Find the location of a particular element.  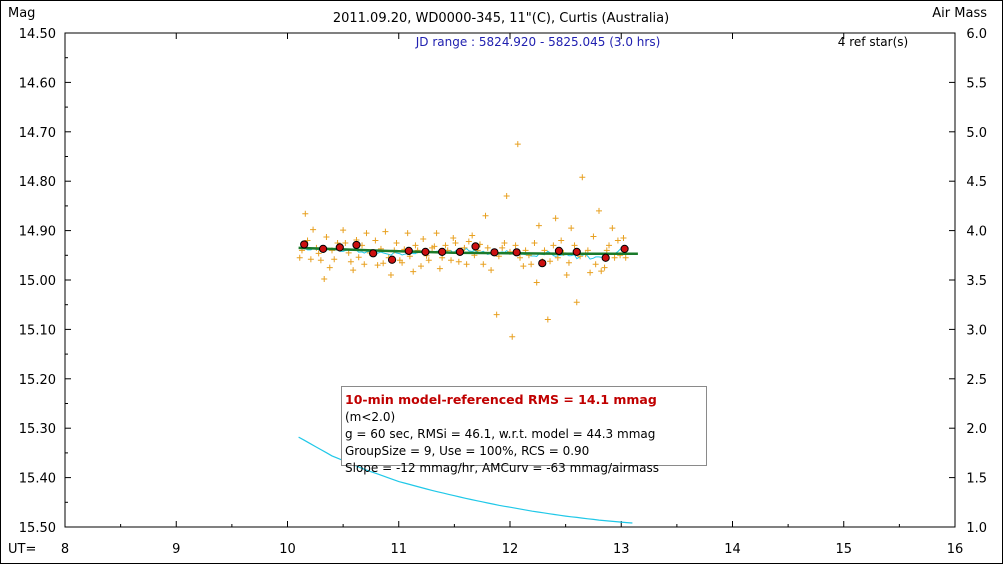

y-tick-label-mag: 15.00 is located at coordinates (37, 281).